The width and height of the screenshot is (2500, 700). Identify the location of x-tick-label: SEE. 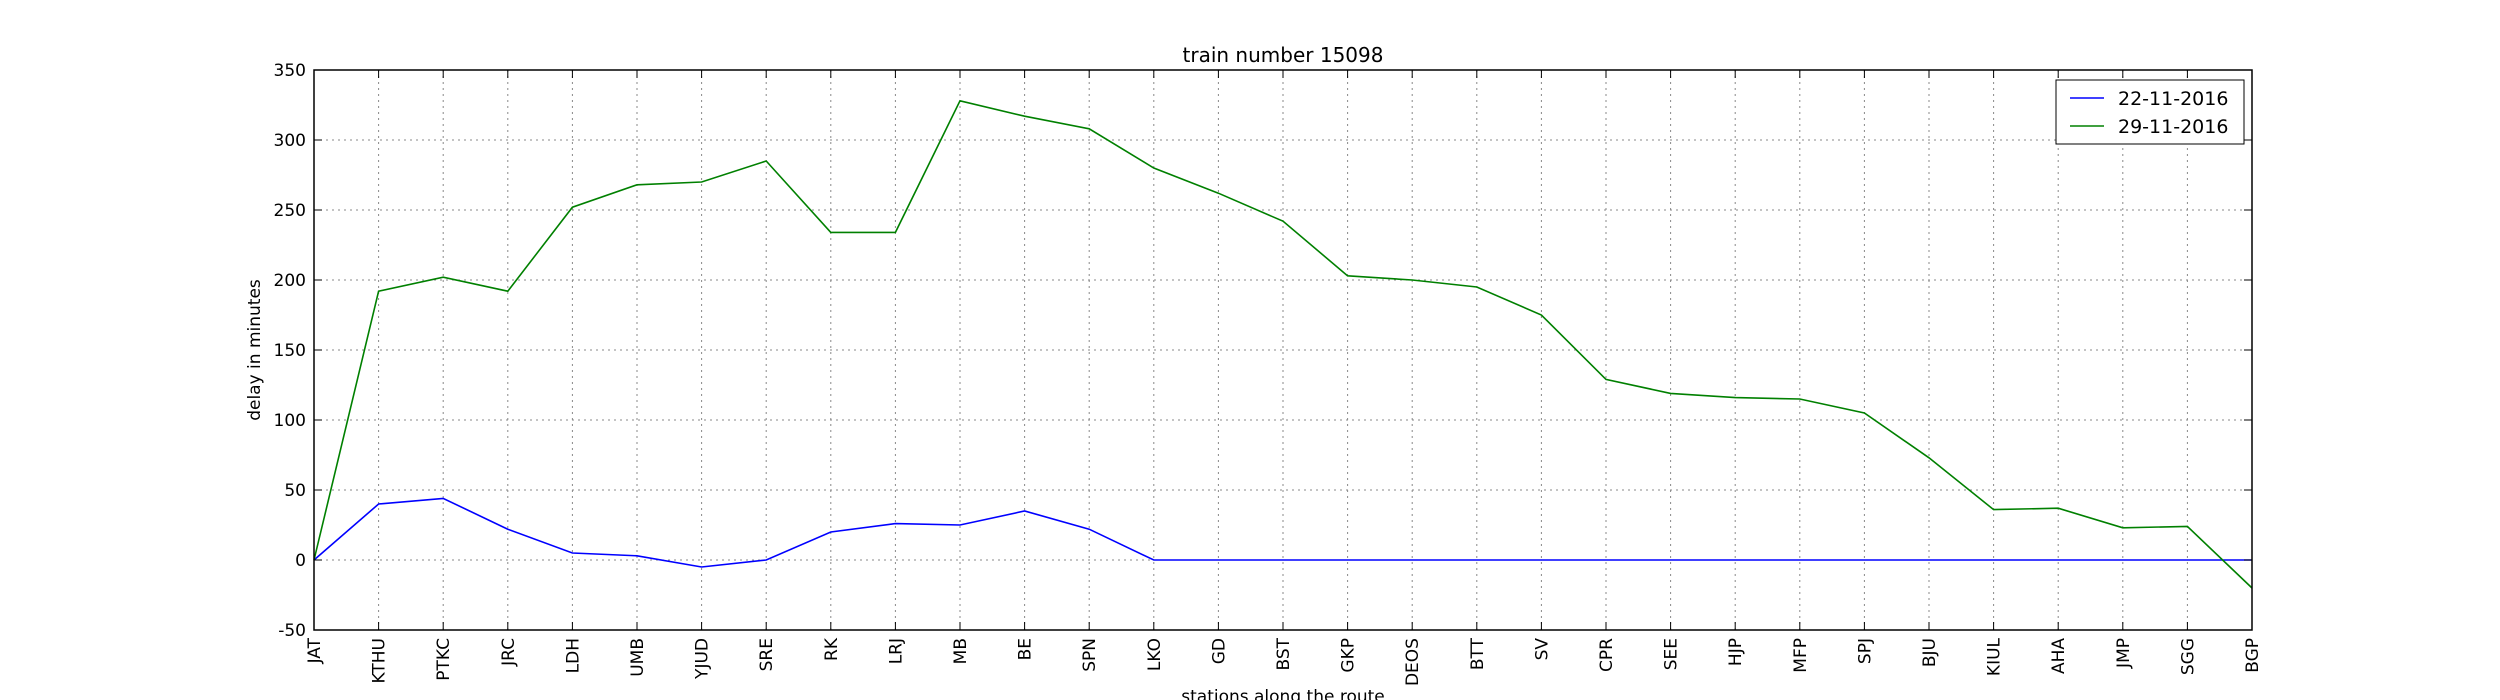
(1672, 654).